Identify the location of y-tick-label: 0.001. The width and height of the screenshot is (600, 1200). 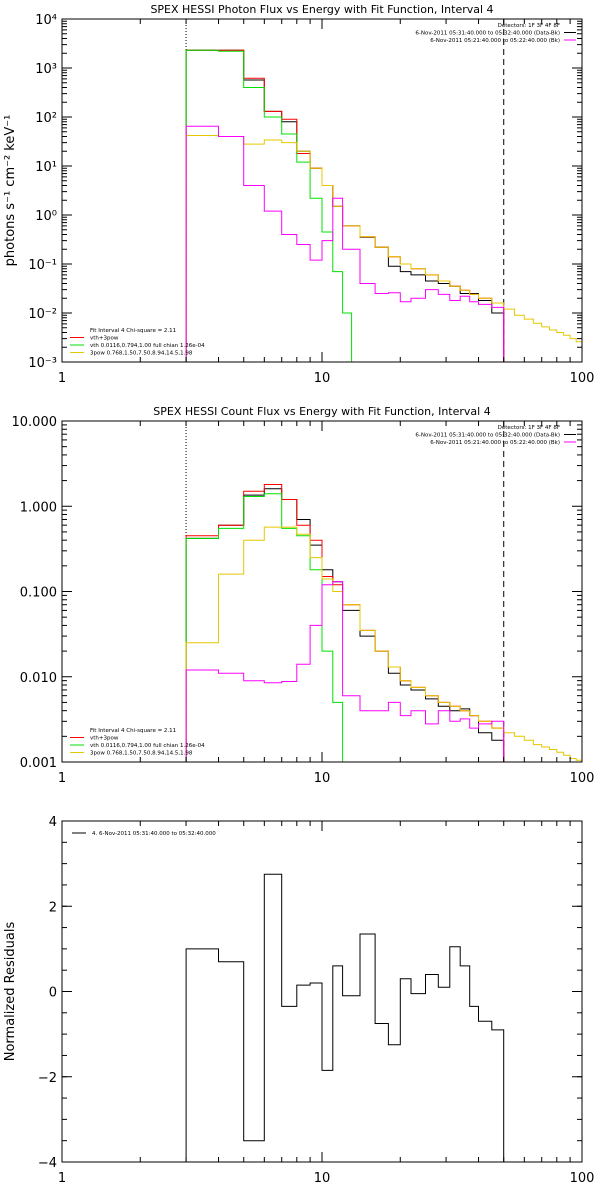
(38, 763).